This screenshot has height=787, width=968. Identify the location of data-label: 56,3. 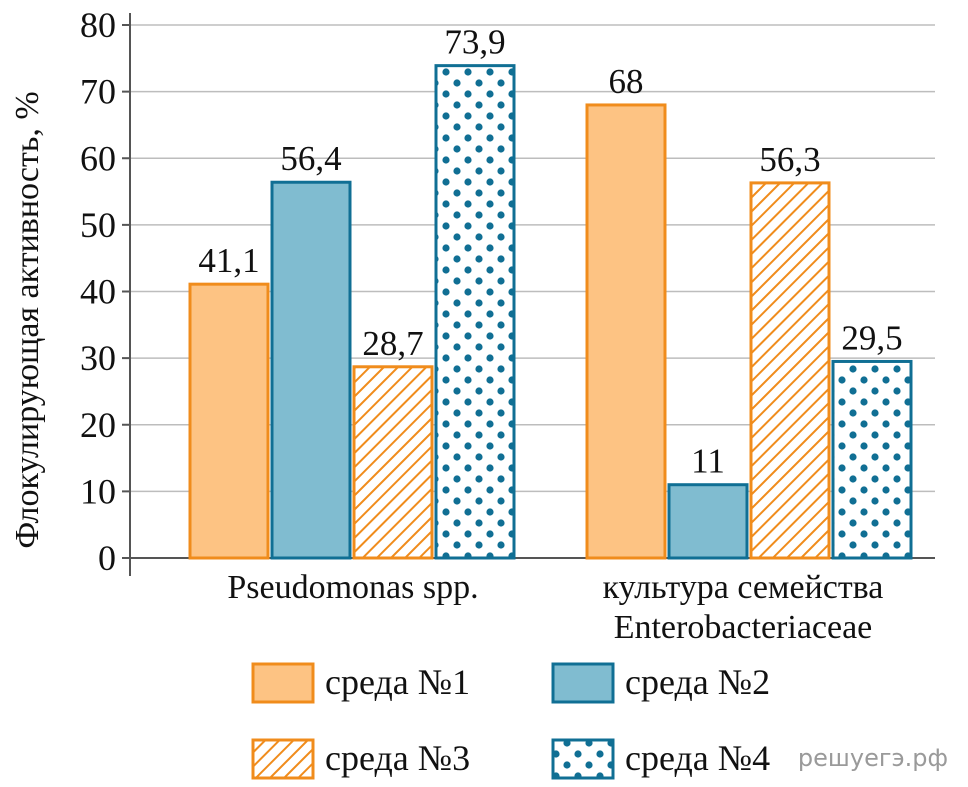
(789, 159).